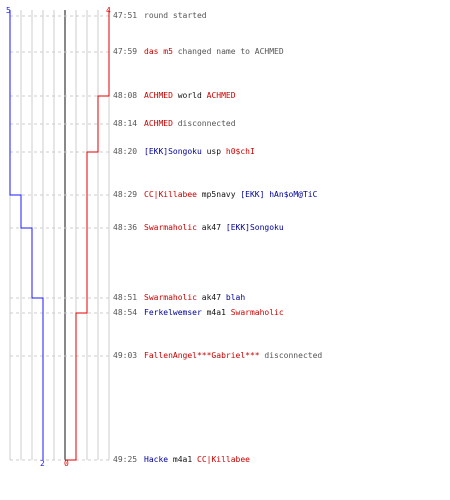 The width and height of the screenshot is (450, 500). Describe the element at coordinates (279, 194) in the screenshot. I see `event-text-part: [EKK] hAn$oM@TiC` at that location.